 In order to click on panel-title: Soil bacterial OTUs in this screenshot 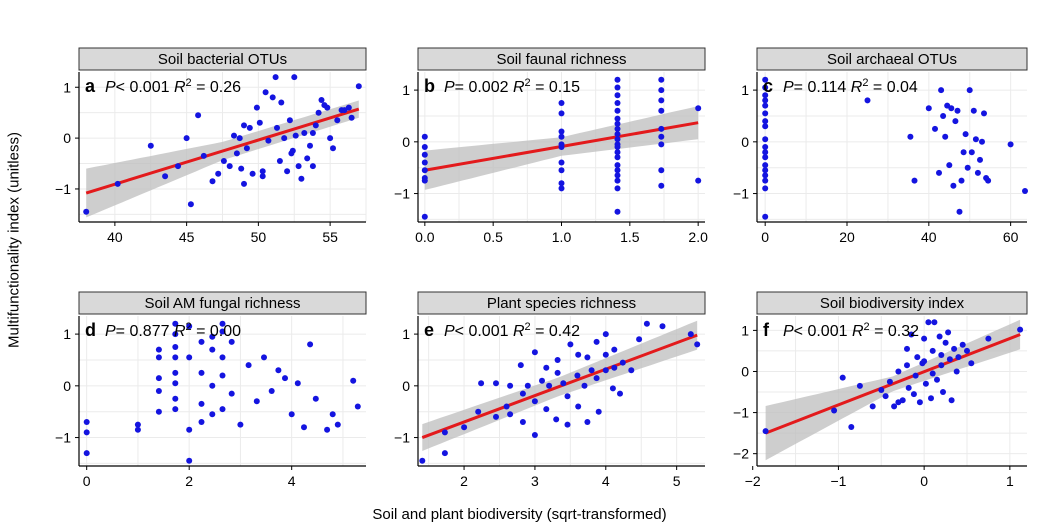, I will do `click(222, 59)`.